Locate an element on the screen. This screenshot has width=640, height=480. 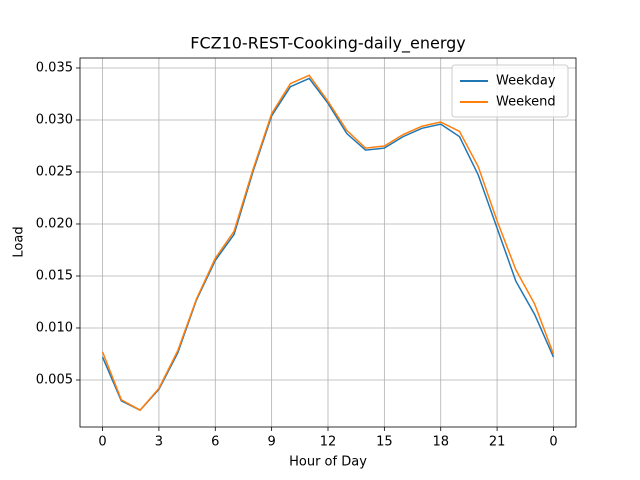
x-tick-label: 21 is located at coordinates (497, 442).